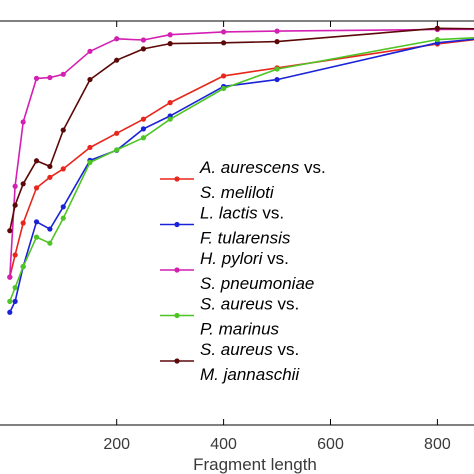 The width and height of the screenshot is (474, 474). Describe the element at coordinates (250, 374) in the screenshot. I see `legend-label-line2: M. jannaschii` at that location.